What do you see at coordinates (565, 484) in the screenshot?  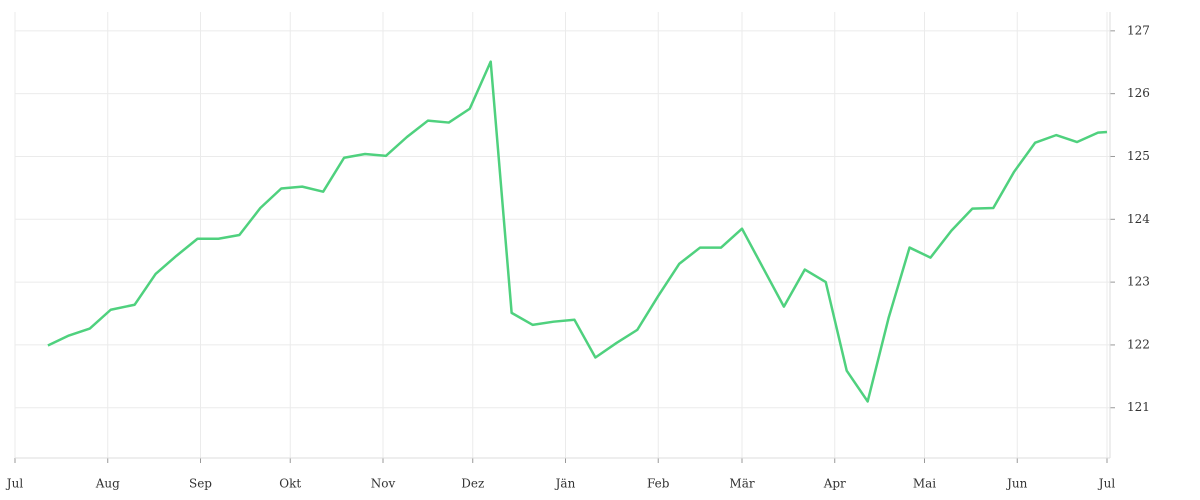 I see `x-tick-label: Jän` at bounding box center [565, 484].